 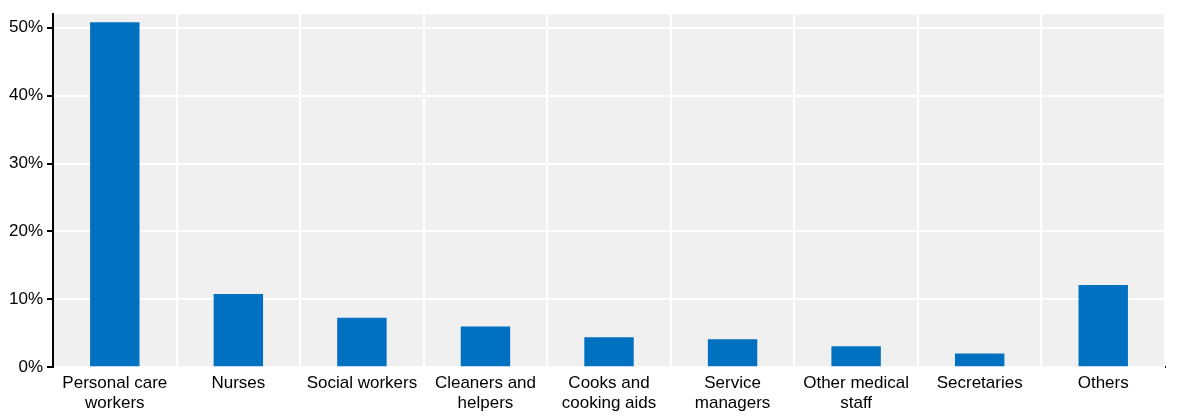 What do you see at coordinates (115, 393) in the screenshot?
I see `x-tick-label: Personal care workers` at bounding box center [115, 393].